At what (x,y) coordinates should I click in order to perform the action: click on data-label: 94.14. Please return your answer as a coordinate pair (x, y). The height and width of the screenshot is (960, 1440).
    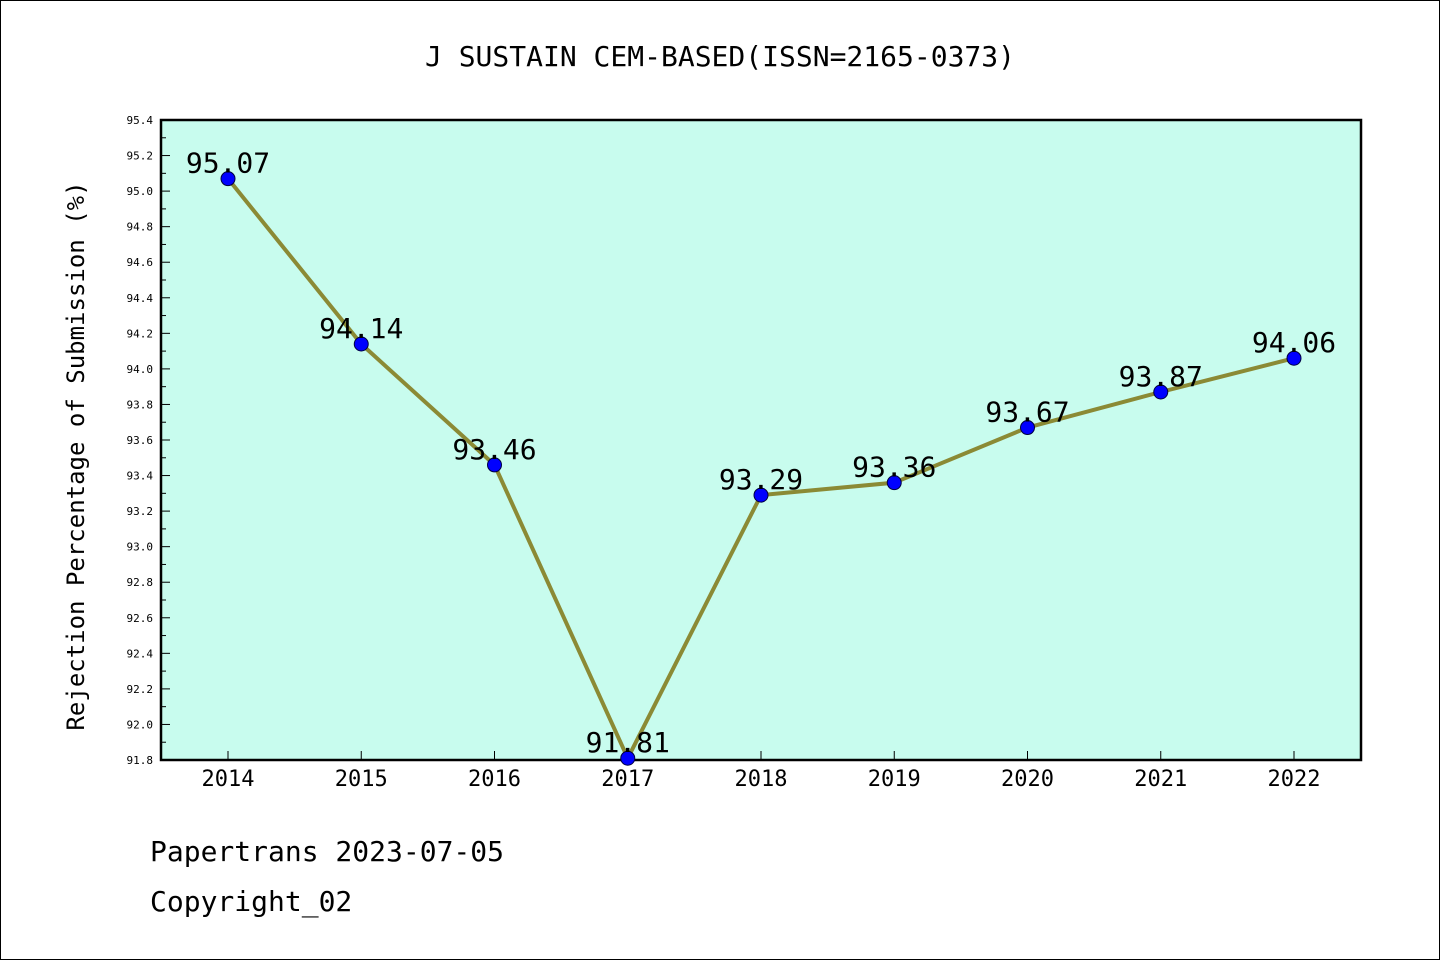
    Looking at the image, I should click on (361, 328).